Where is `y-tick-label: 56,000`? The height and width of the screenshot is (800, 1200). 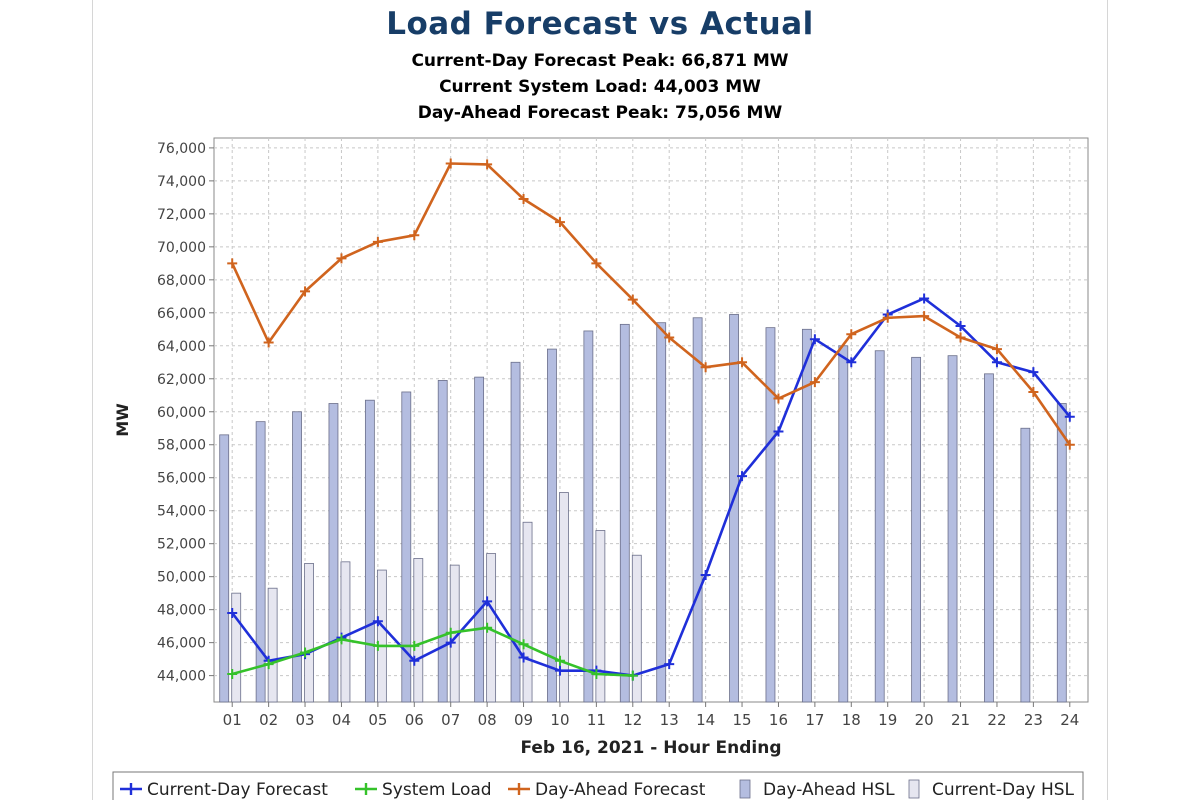 y-tick-label: 56,000 is located at coordinates (181, 479).